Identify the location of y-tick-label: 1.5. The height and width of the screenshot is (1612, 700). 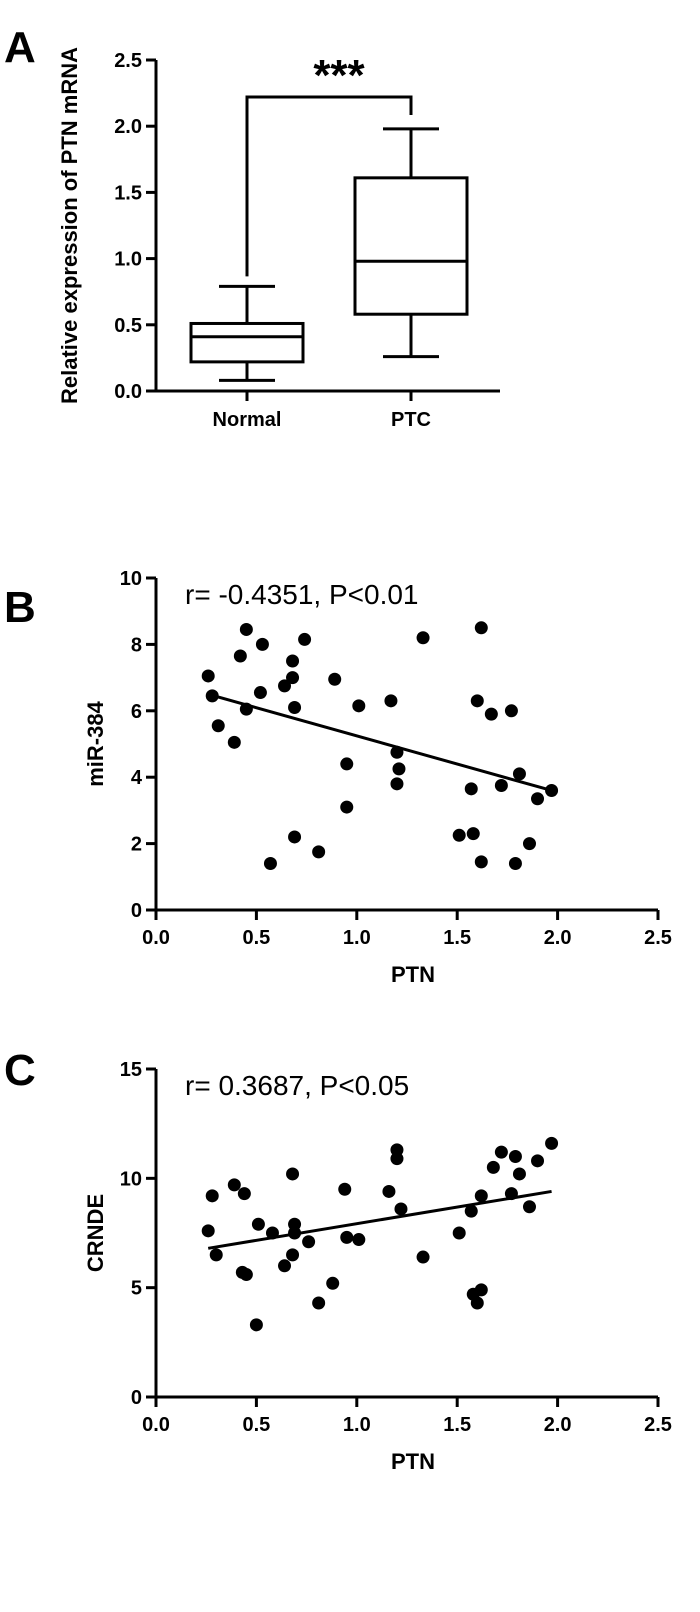
(128, 193).